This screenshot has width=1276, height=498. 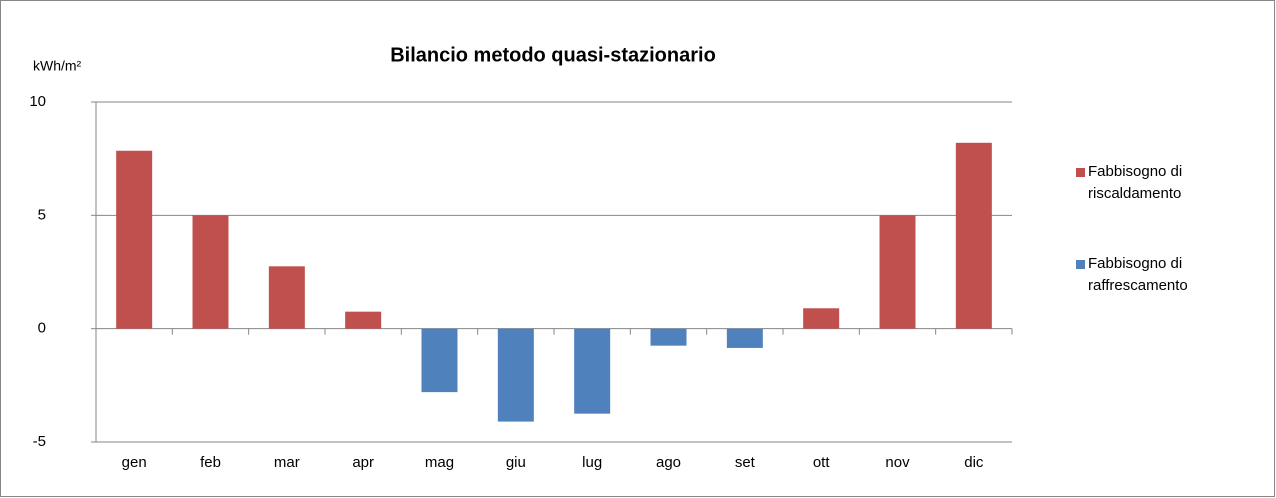 I want to click on x-tick-label: apr, so click(x=363, y=462).